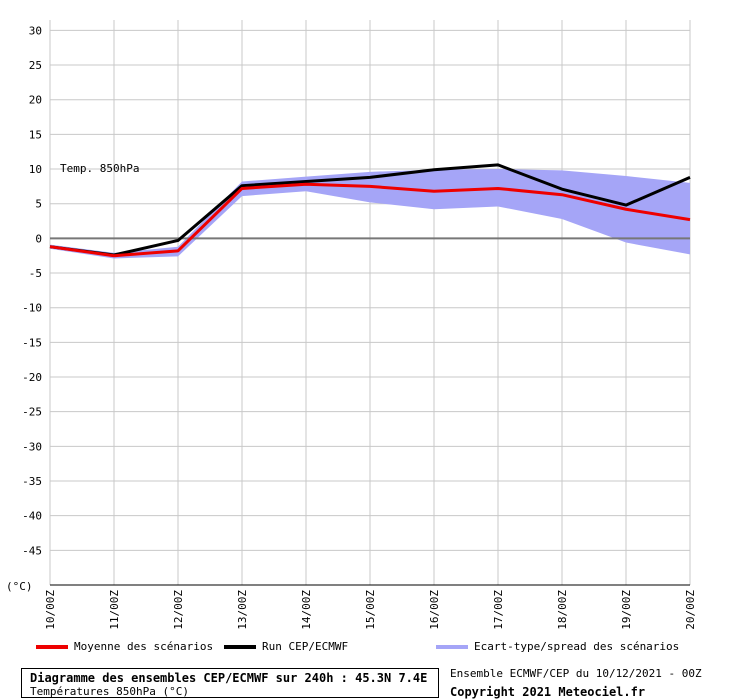 The image size is (740, 700). I want to click on x-tick-label: 17/00Z, so click(498, 610).